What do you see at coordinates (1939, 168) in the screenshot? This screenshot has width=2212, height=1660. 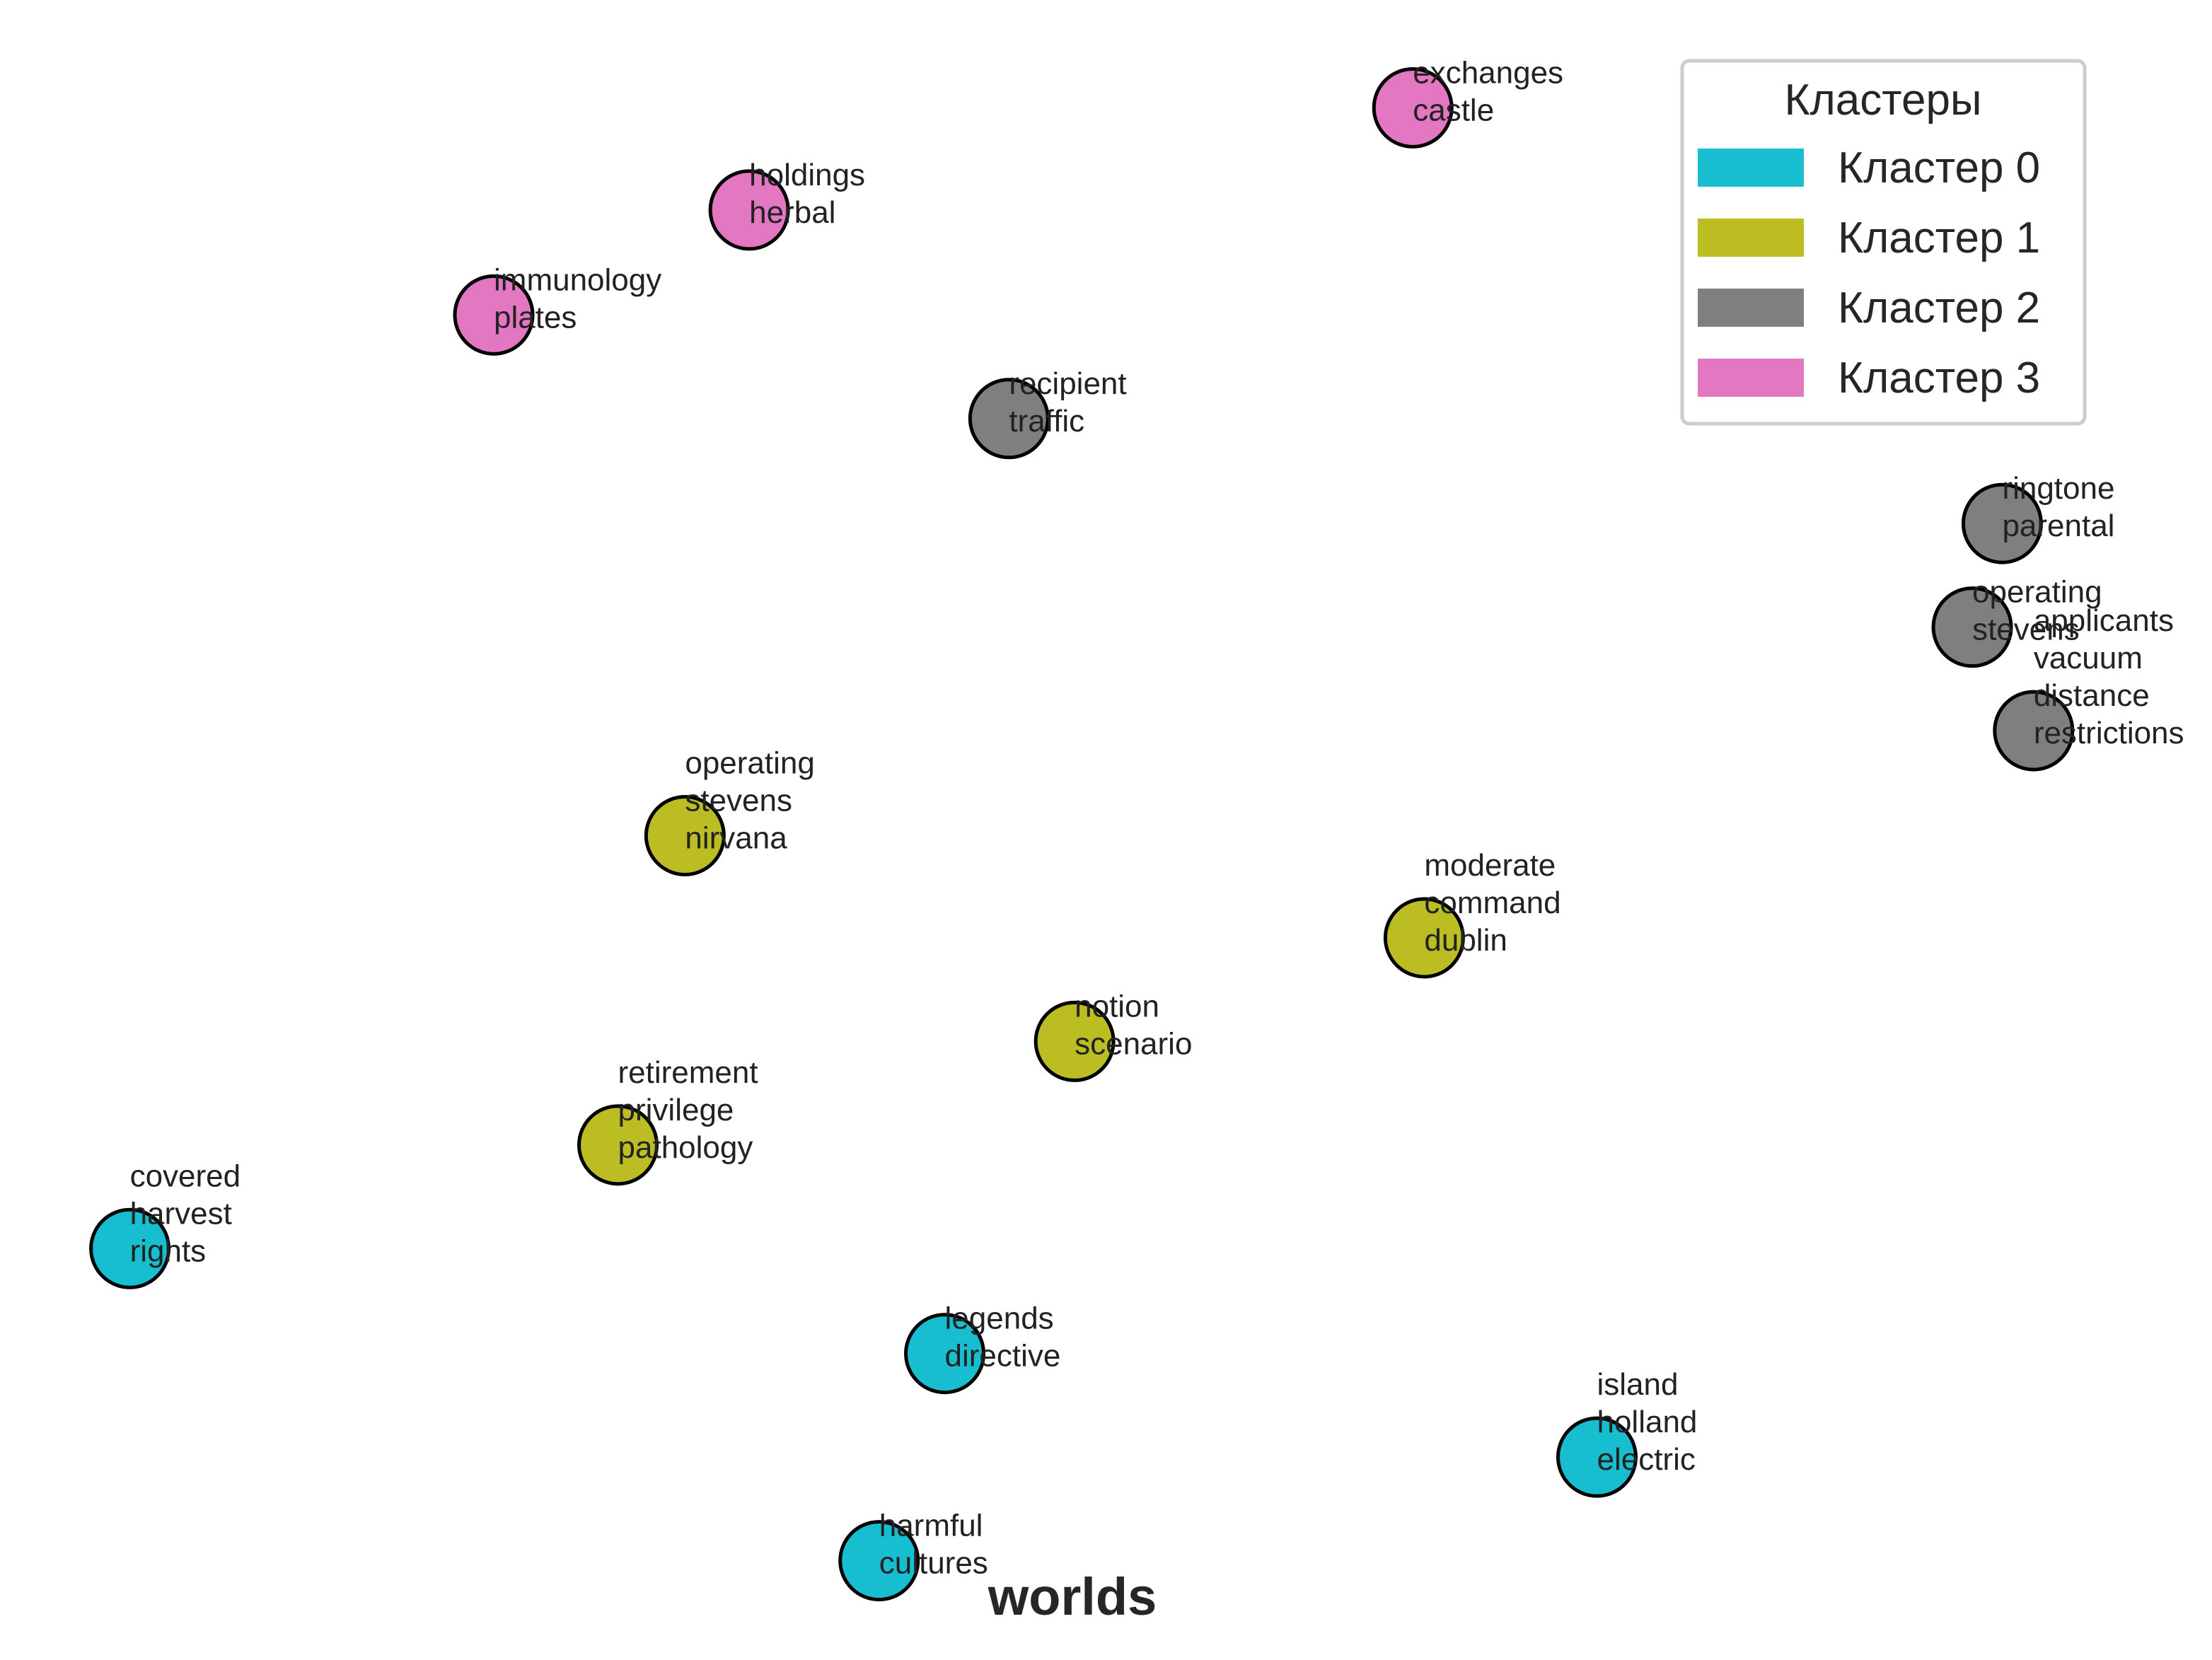 I see `legend-entry-label: Кластер 0` at bounding box center [1939, 168].